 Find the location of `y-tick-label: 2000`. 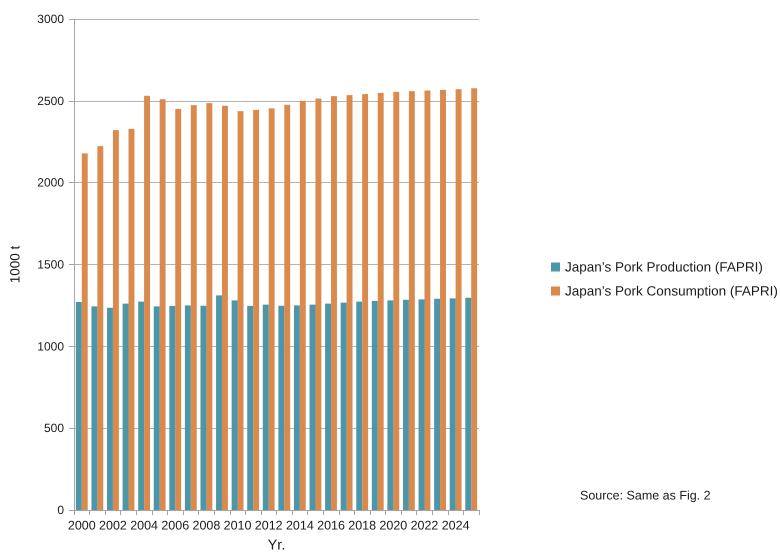

y-tick-label: 2000 is located at coordinates (50, 183).